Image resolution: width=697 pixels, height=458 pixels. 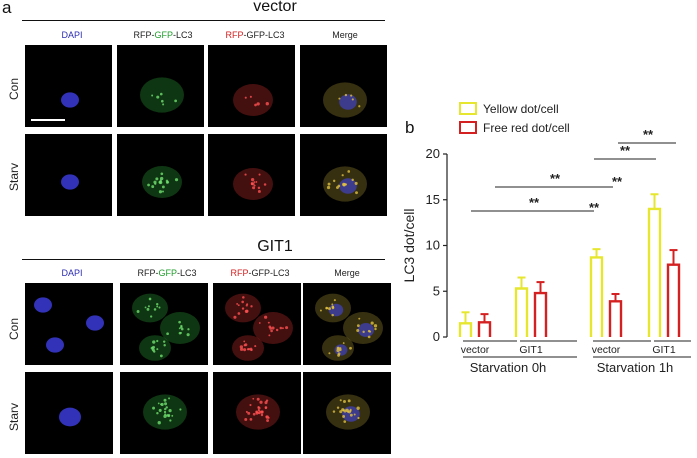 What do you see at coordinates (275, 246) in the screenshot?
I see `group-title-git1: GIT1` at bounding box center [275, 246].